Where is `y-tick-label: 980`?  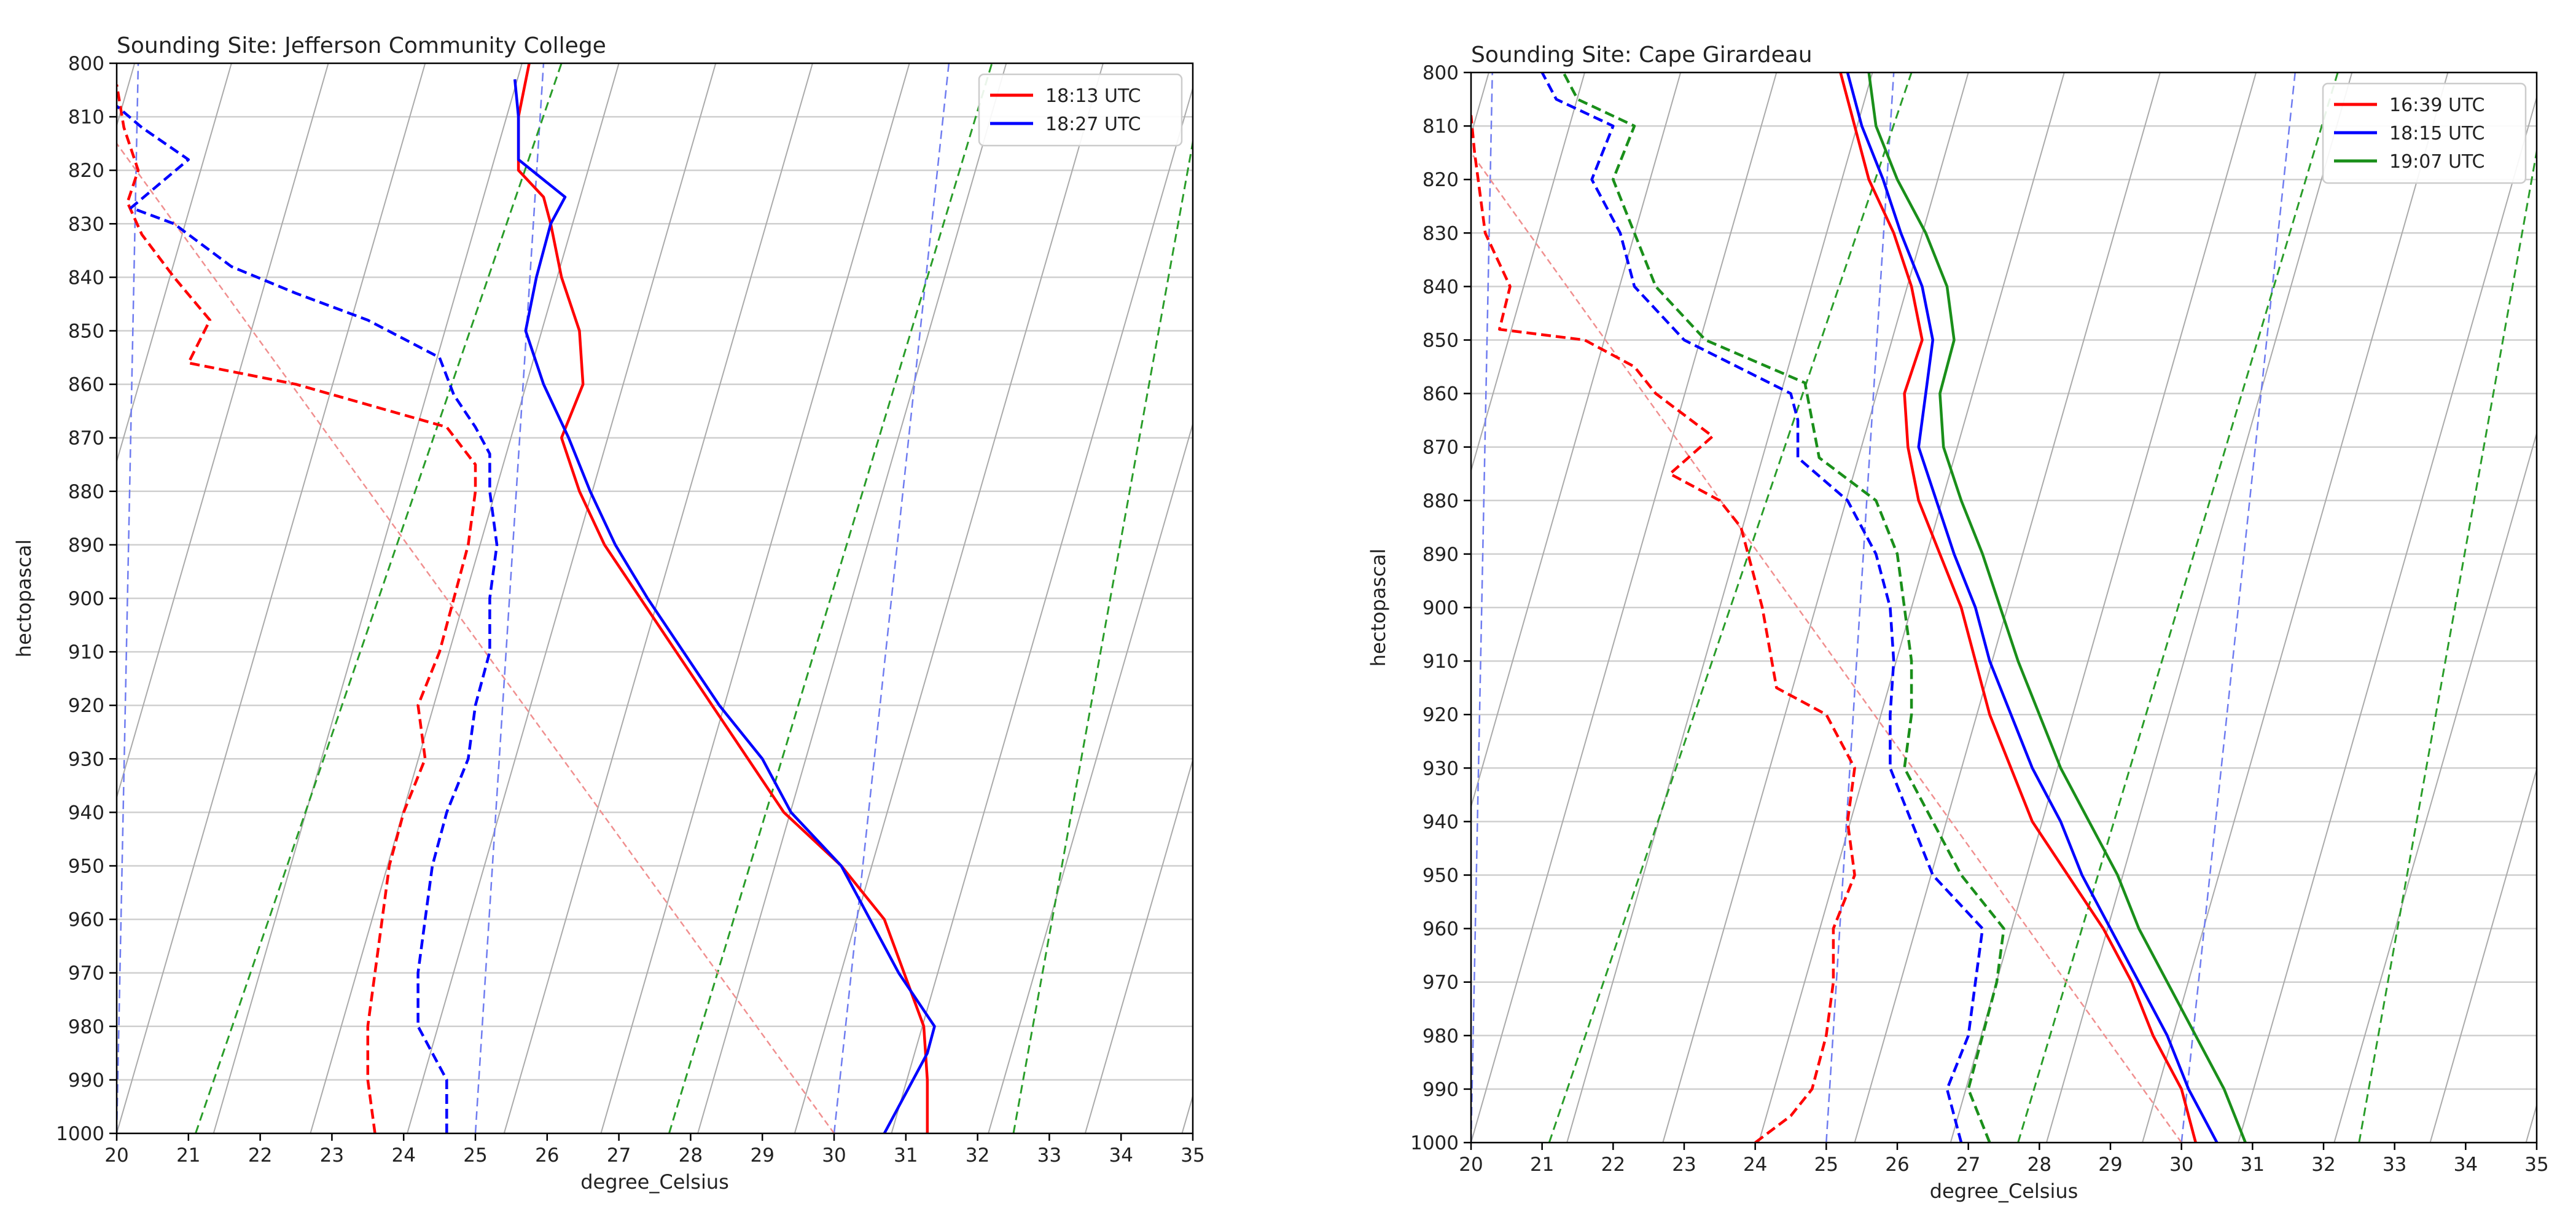 y-tick-label: 980 is located at coordinates (1441, 1036).